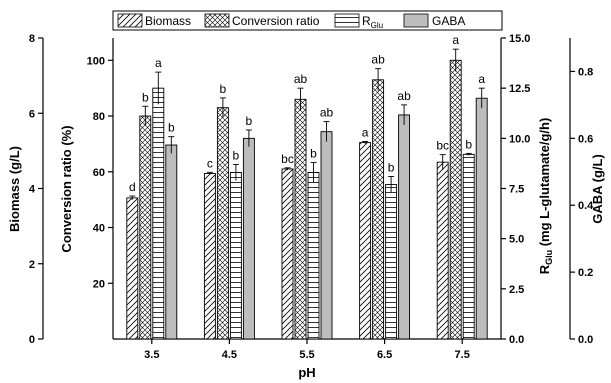 The width and height of the screenshot is (611, 383). I want to click on tick-label-conversion-4: 100, so click(96, 61).